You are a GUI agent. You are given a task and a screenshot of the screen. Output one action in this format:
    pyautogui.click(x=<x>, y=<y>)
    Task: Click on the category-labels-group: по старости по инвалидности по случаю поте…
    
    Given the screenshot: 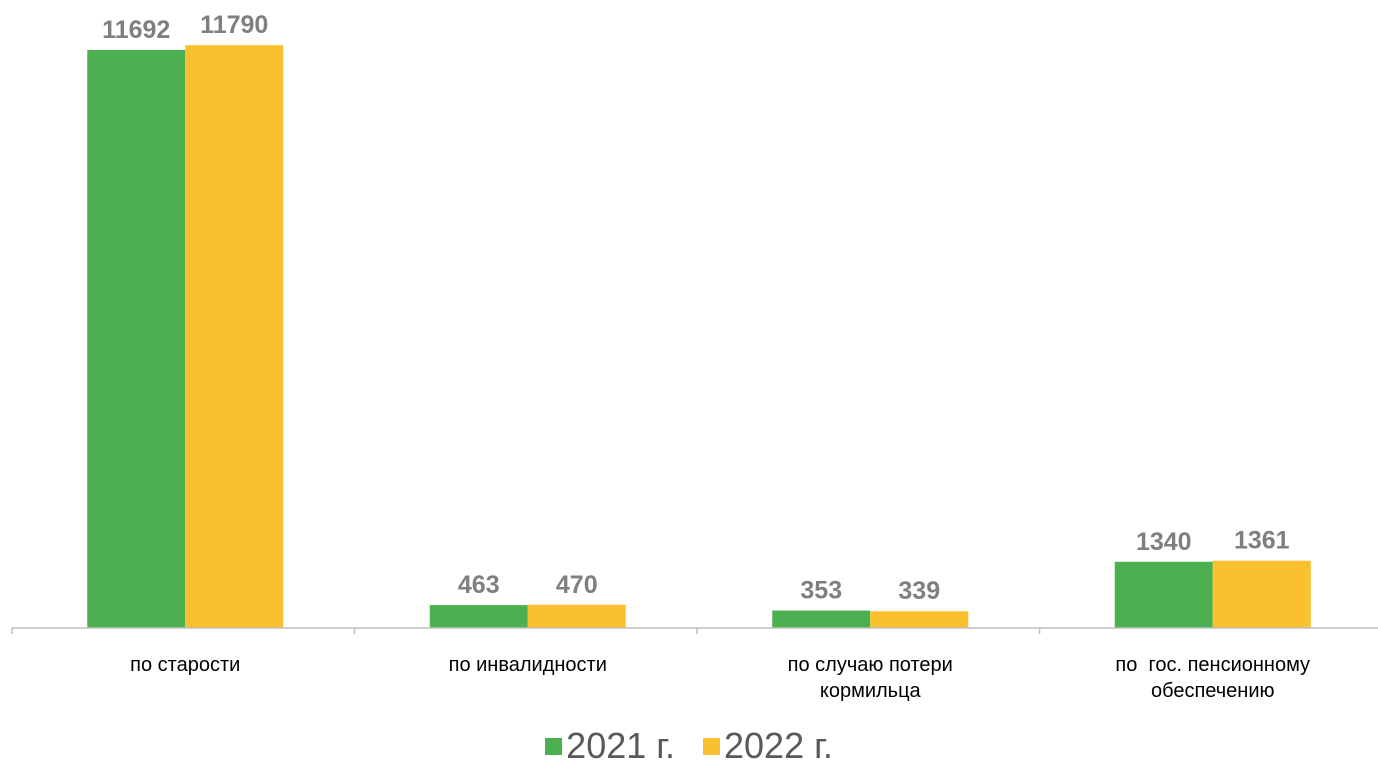 What is the action you would take?
    pyautogui.click(x=720, y=678)
    